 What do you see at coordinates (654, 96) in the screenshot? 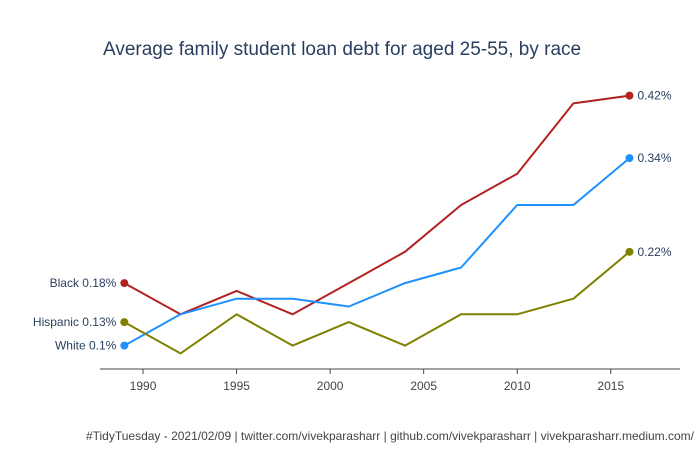
I see `end-label-black: 0.42%` at bounding box center [654, 96].